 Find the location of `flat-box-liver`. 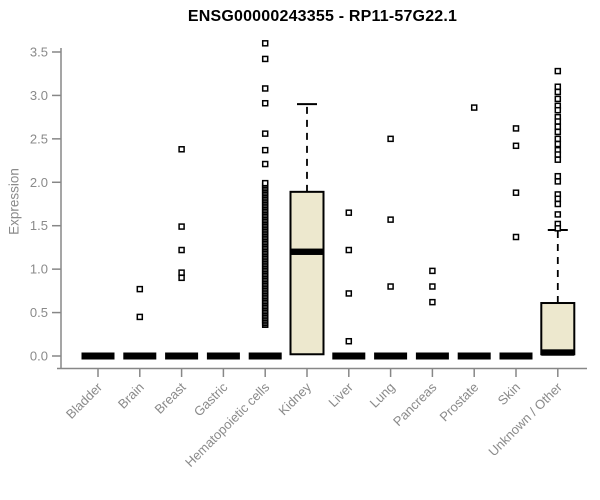

flat-box-liver is located at coordinates (349, 356).